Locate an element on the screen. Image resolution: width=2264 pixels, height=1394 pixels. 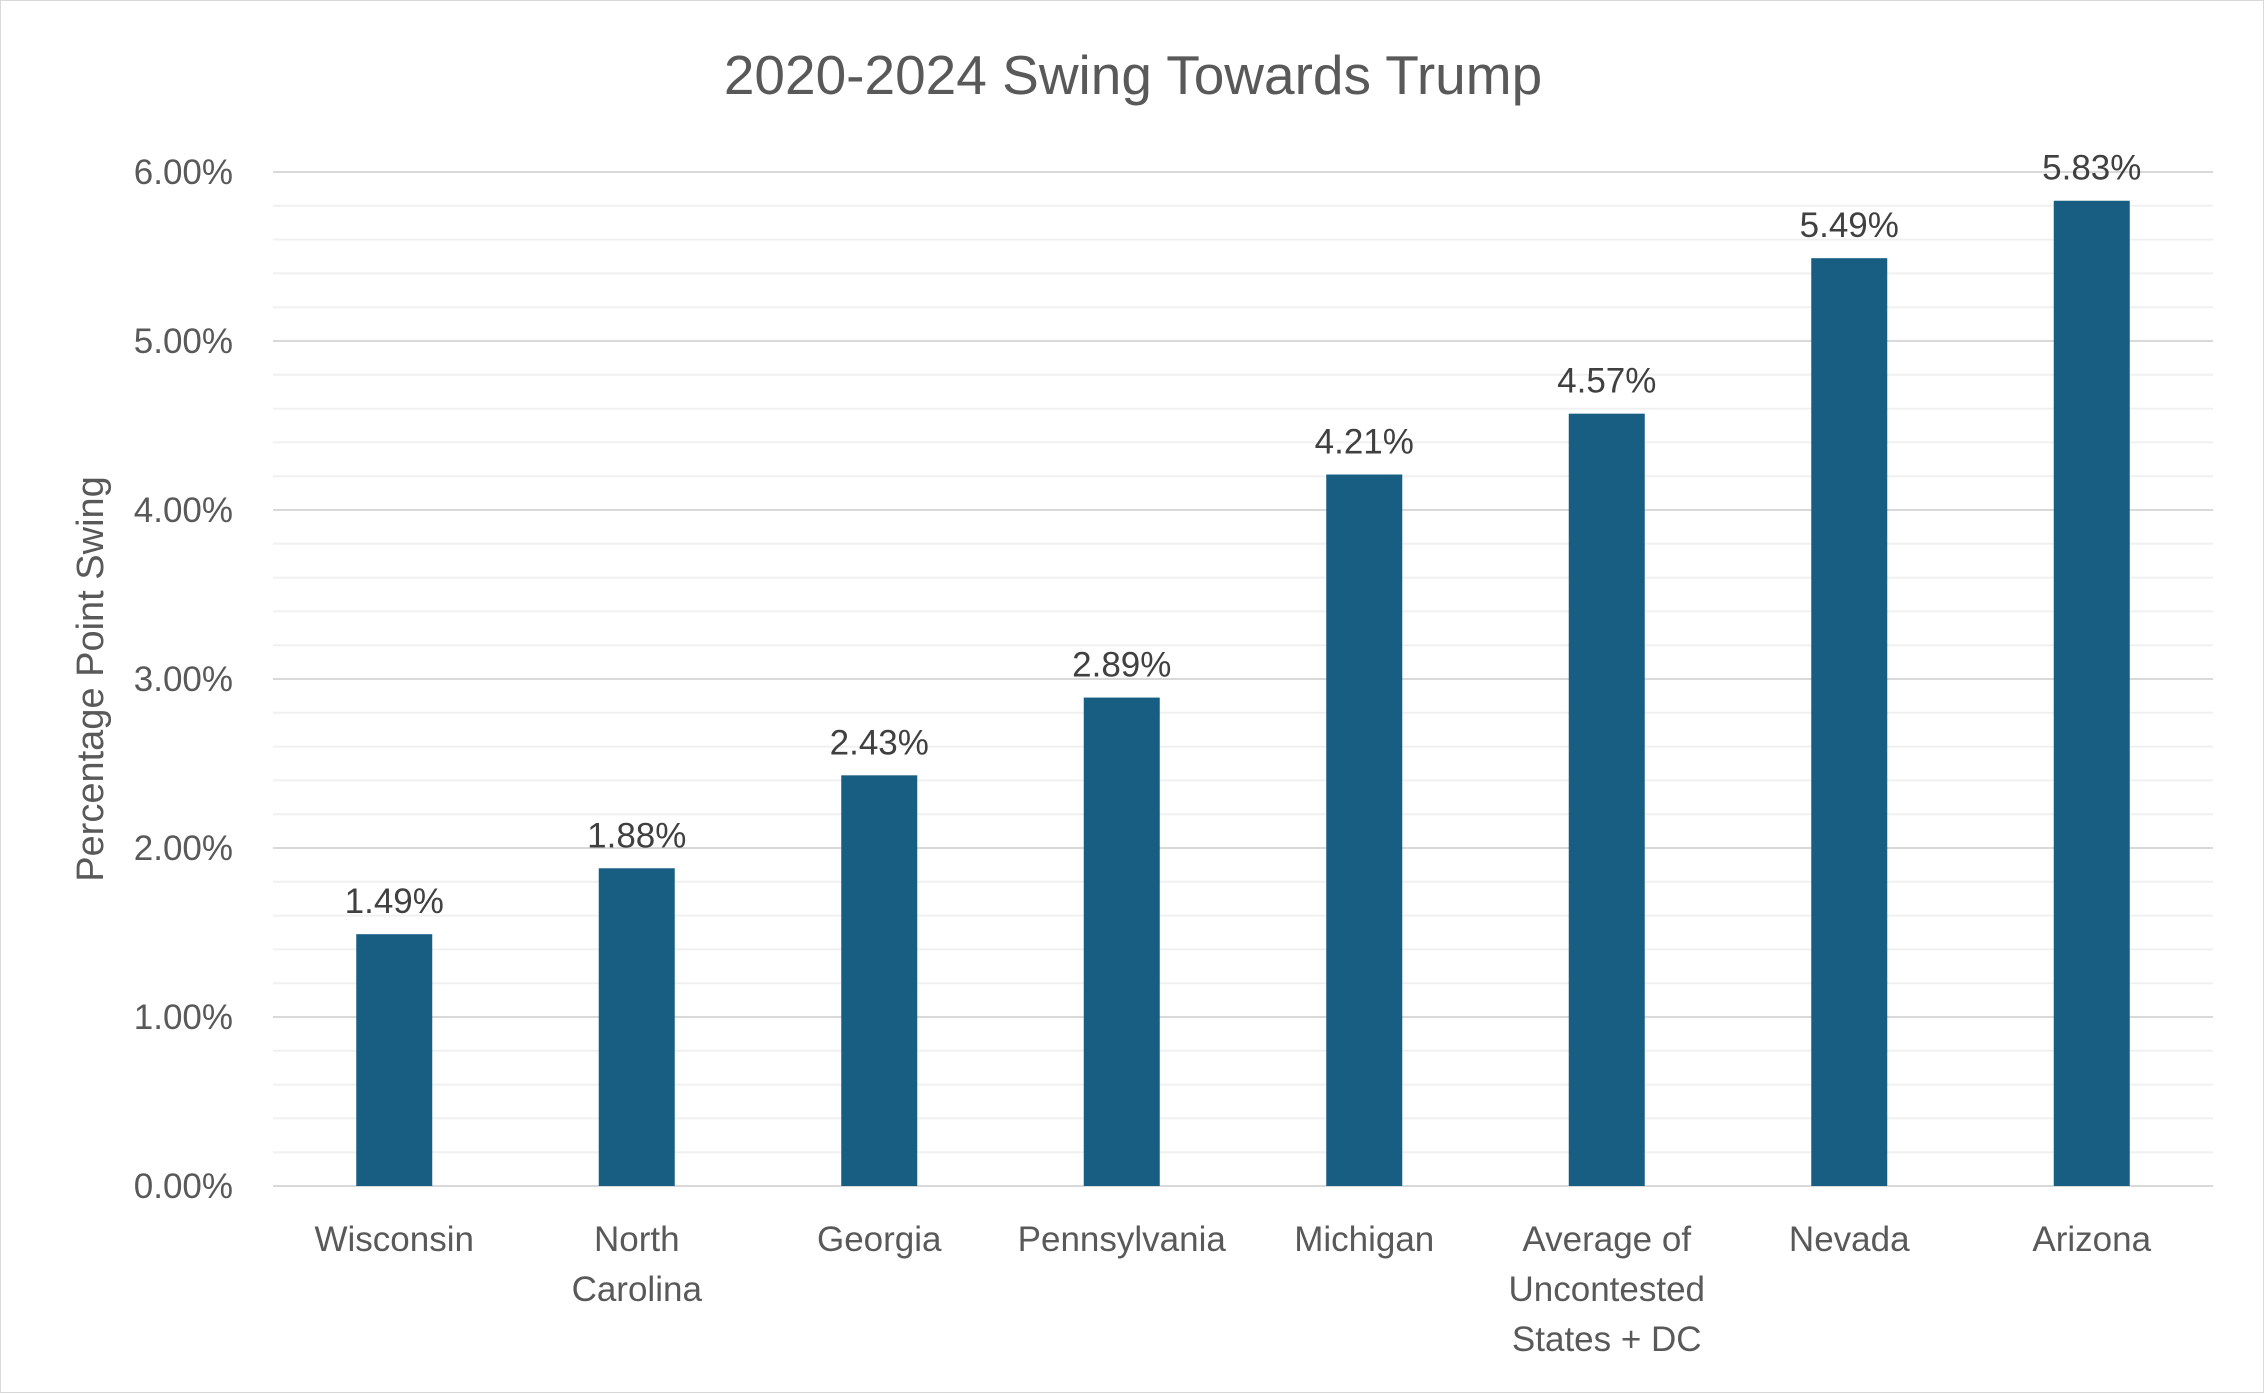
y-tick-label: 3.00% is located at coordinates (183, 679).